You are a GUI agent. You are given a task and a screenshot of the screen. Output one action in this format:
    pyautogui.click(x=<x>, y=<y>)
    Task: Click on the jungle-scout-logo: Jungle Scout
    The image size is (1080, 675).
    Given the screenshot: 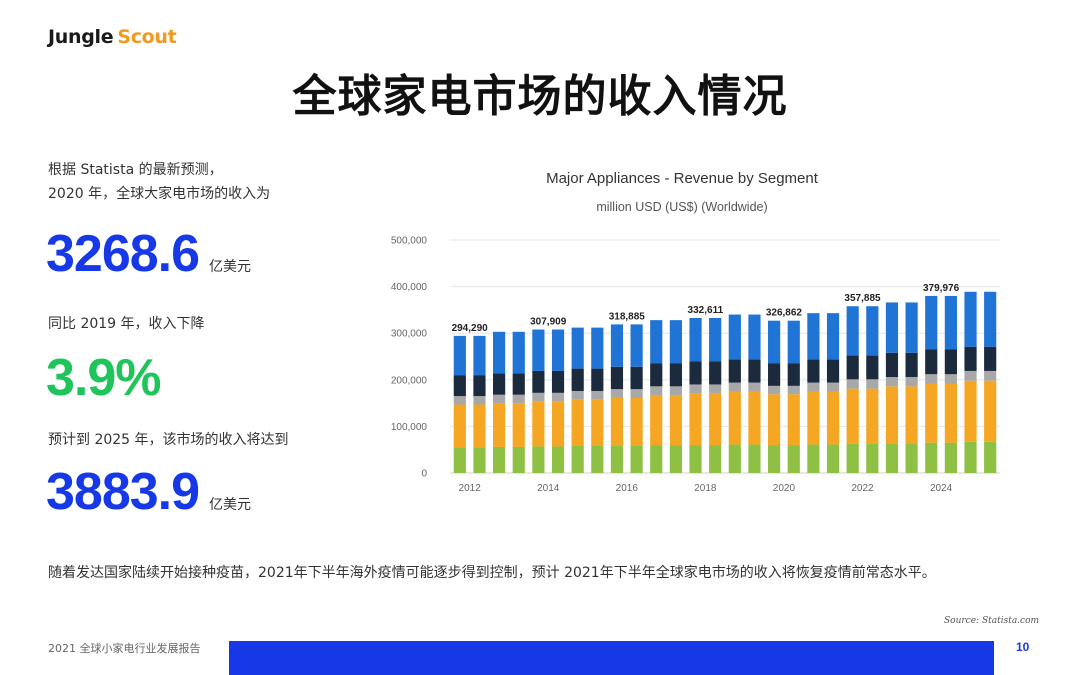 What is the action you would take?
    pyautogui.click(x=112, y=37)
    